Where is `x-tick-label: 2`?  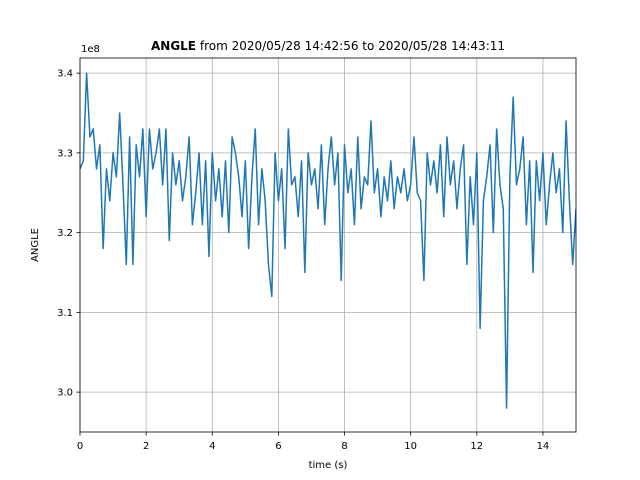 x-tick-label: 2 is located at coordinates (146, 446).